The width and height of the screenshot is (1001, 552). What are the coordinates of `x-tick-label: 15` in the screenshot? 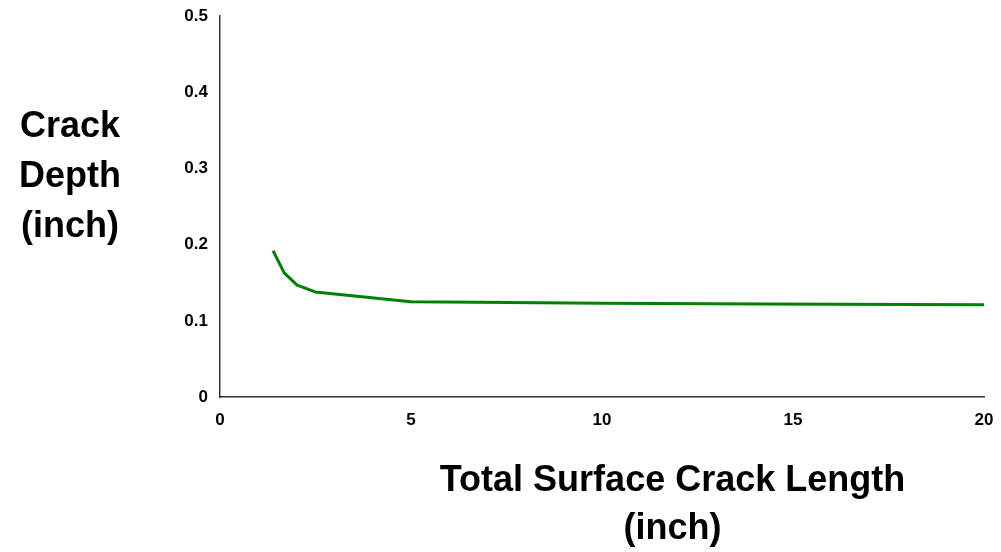 It's located at (793, 419).